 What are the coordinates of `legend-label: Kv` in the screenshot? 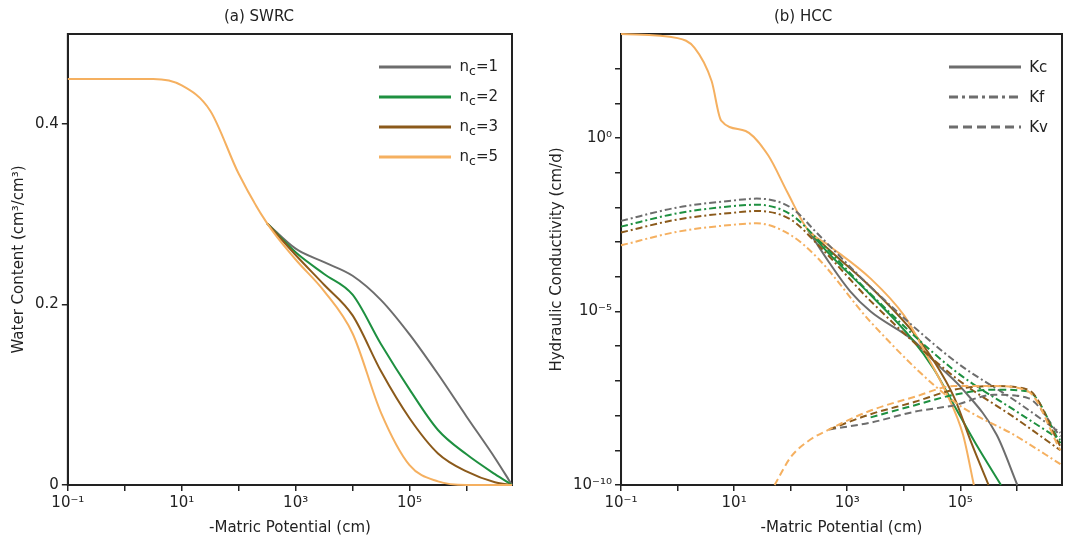 It's located at (1038, 127).